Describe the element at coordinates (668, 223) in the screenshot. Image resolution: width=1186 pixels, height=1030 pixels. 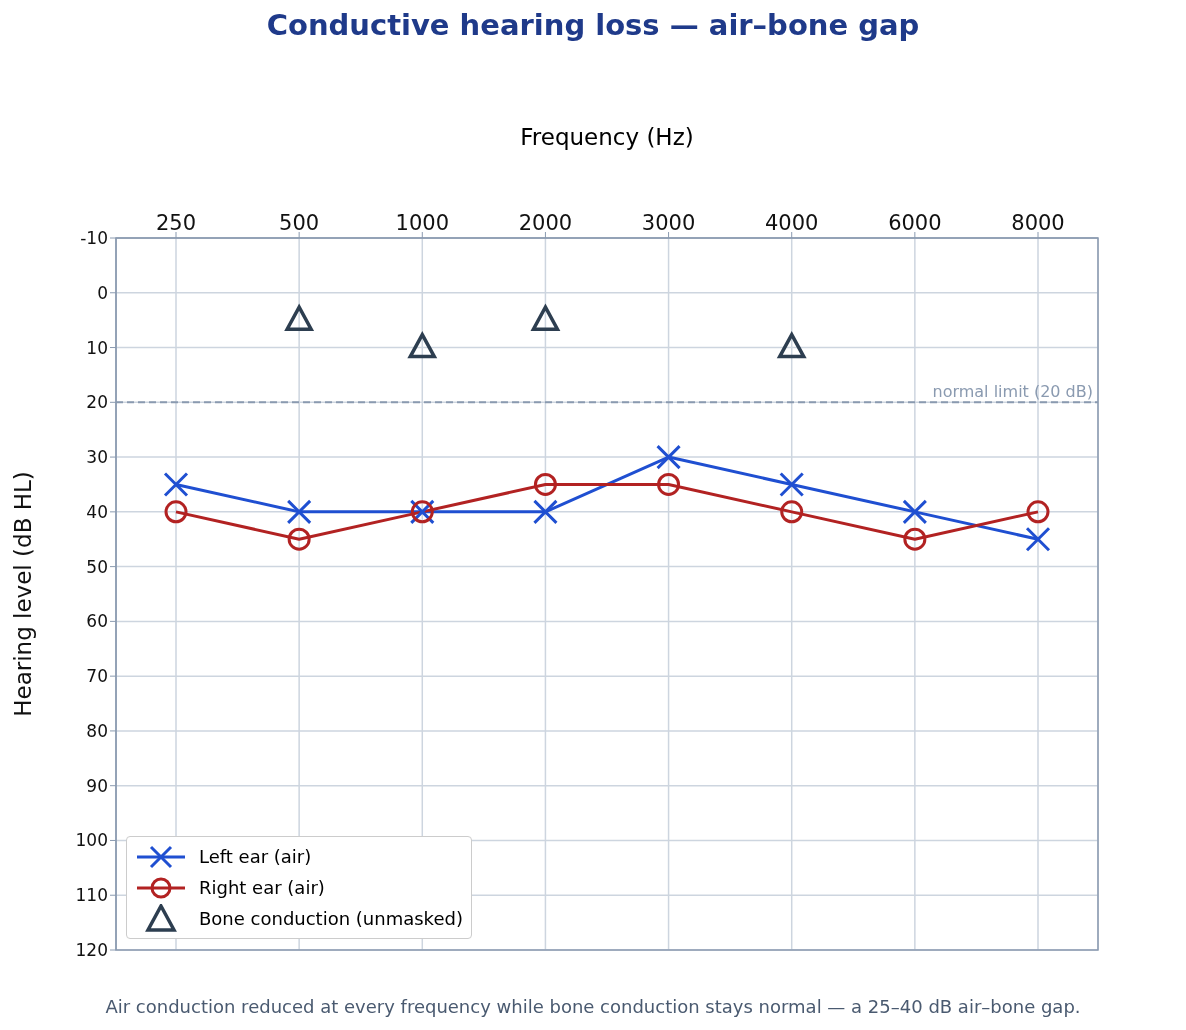
I see `x-tick-label: 3000` at that location.